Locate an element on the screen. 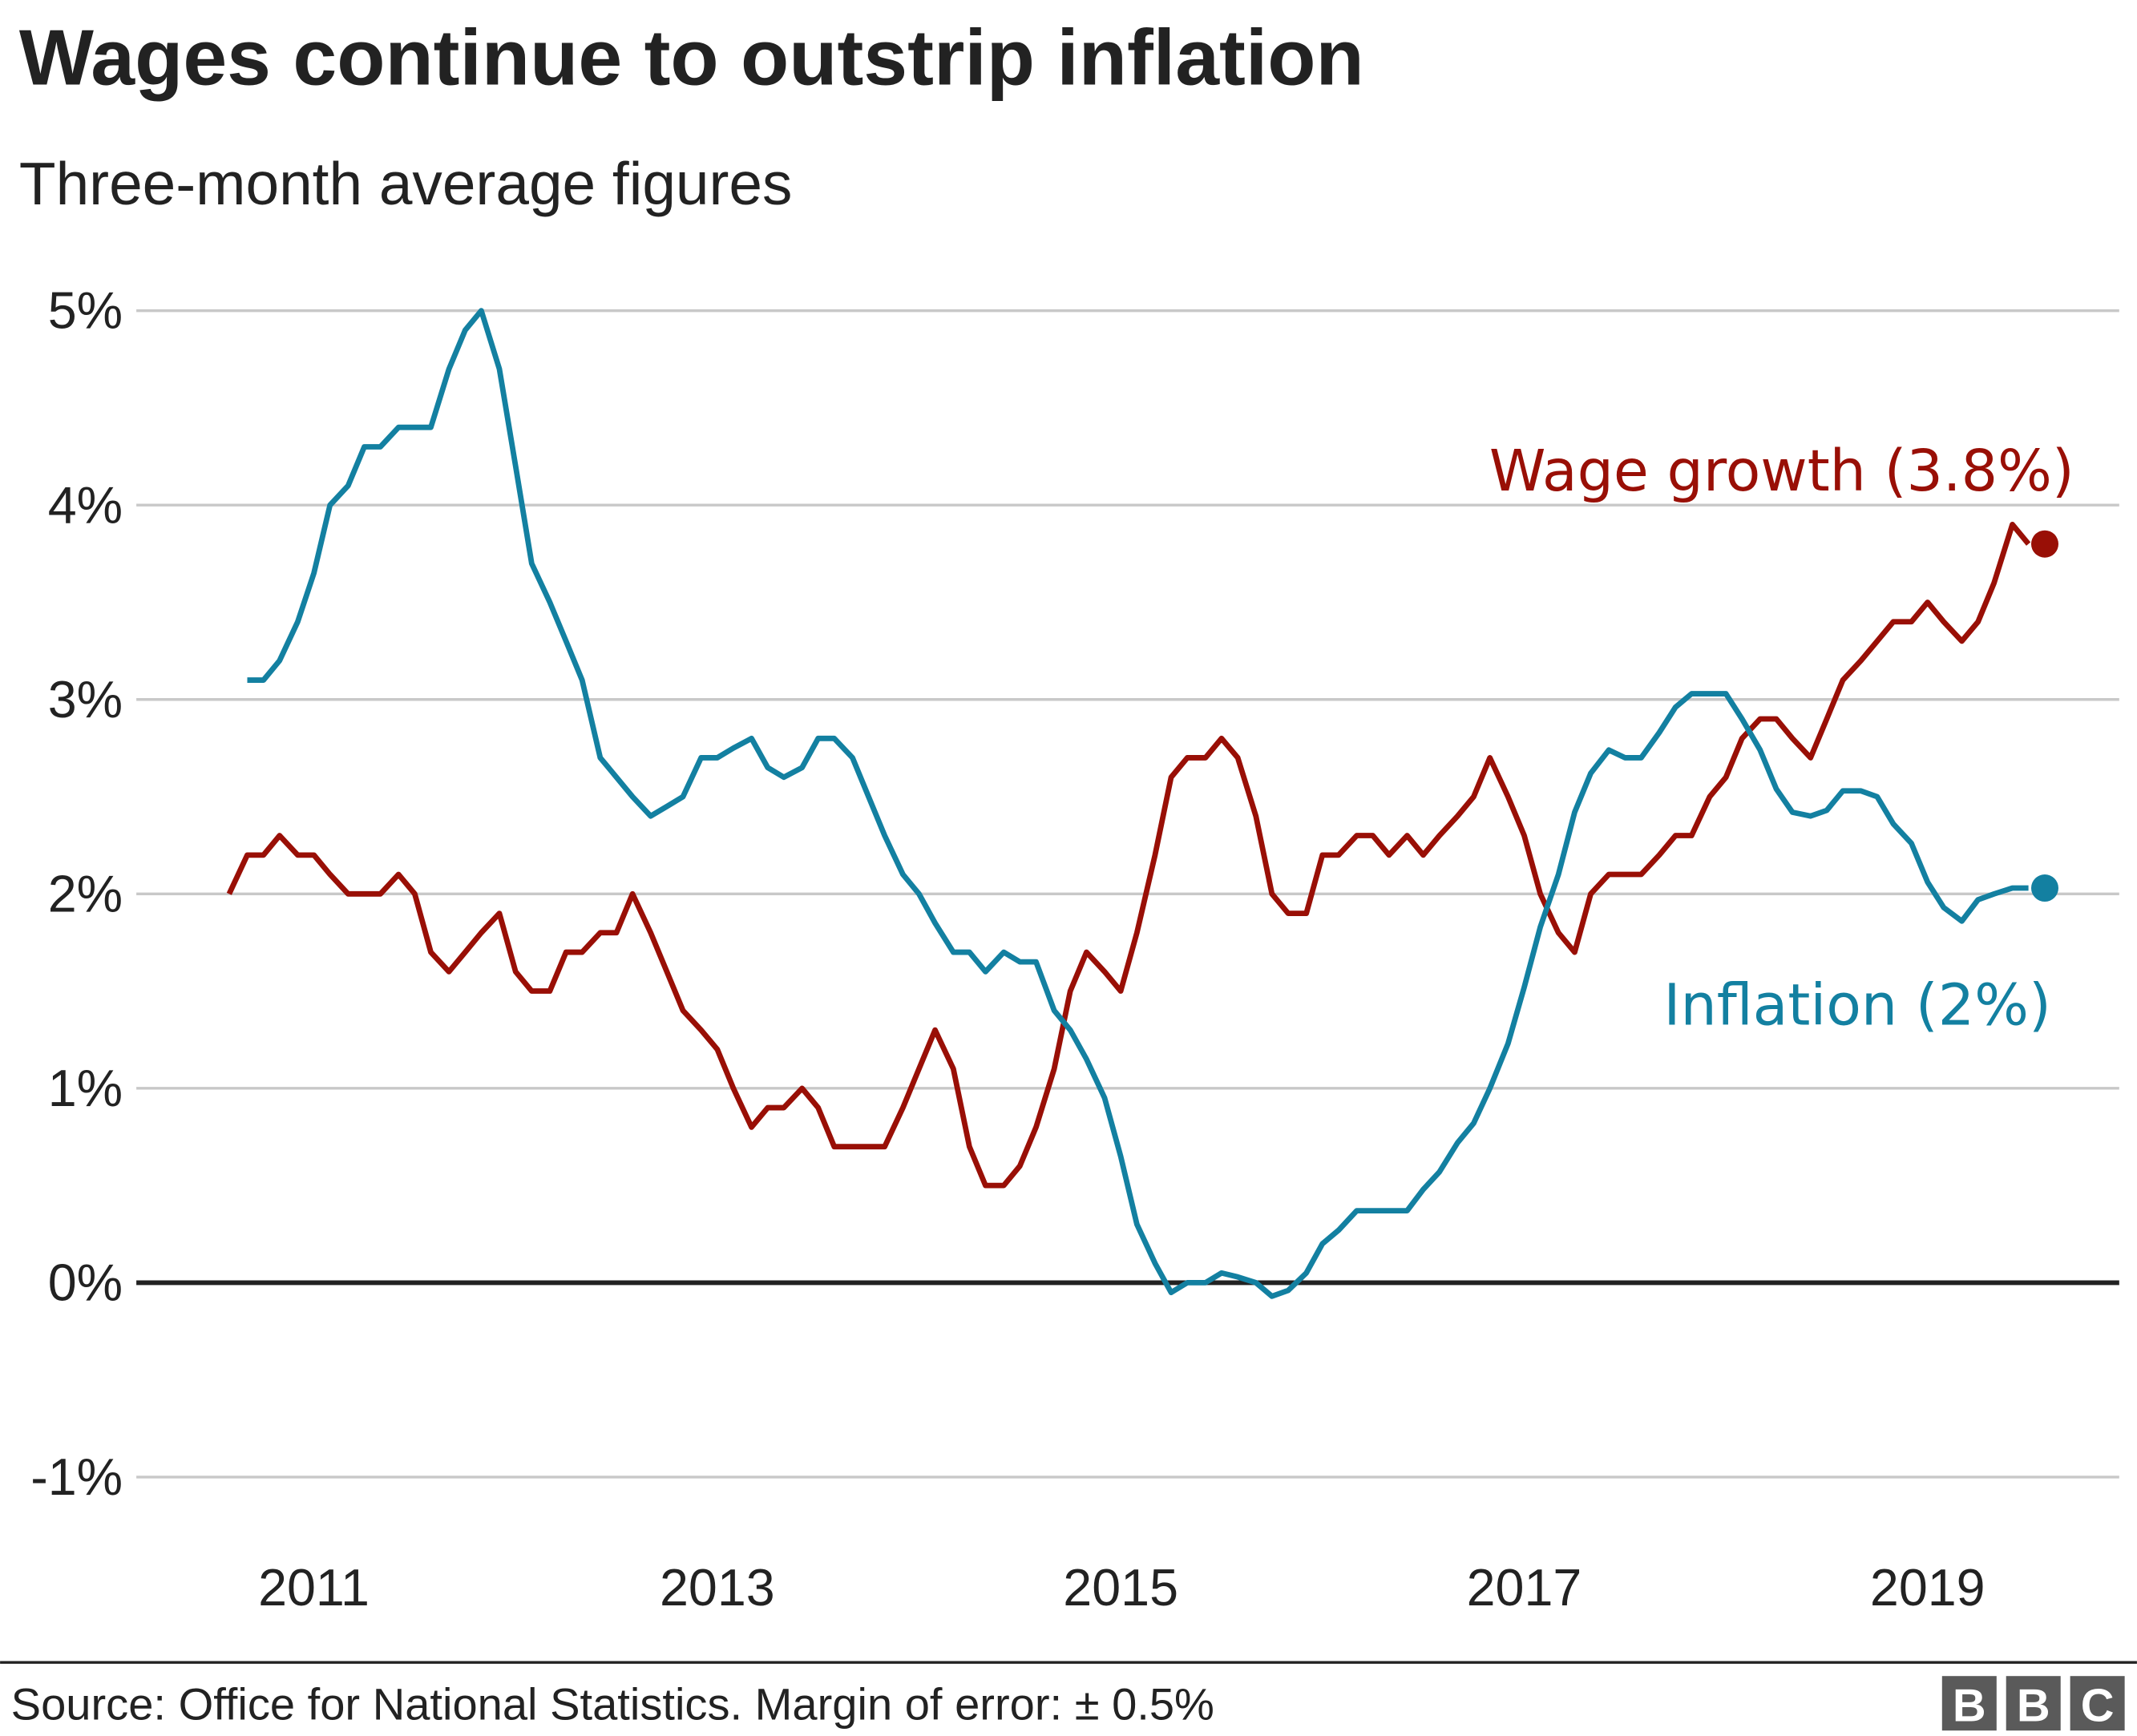  series-label: Inflation (2%) is located at coordinates (1857, 1006).